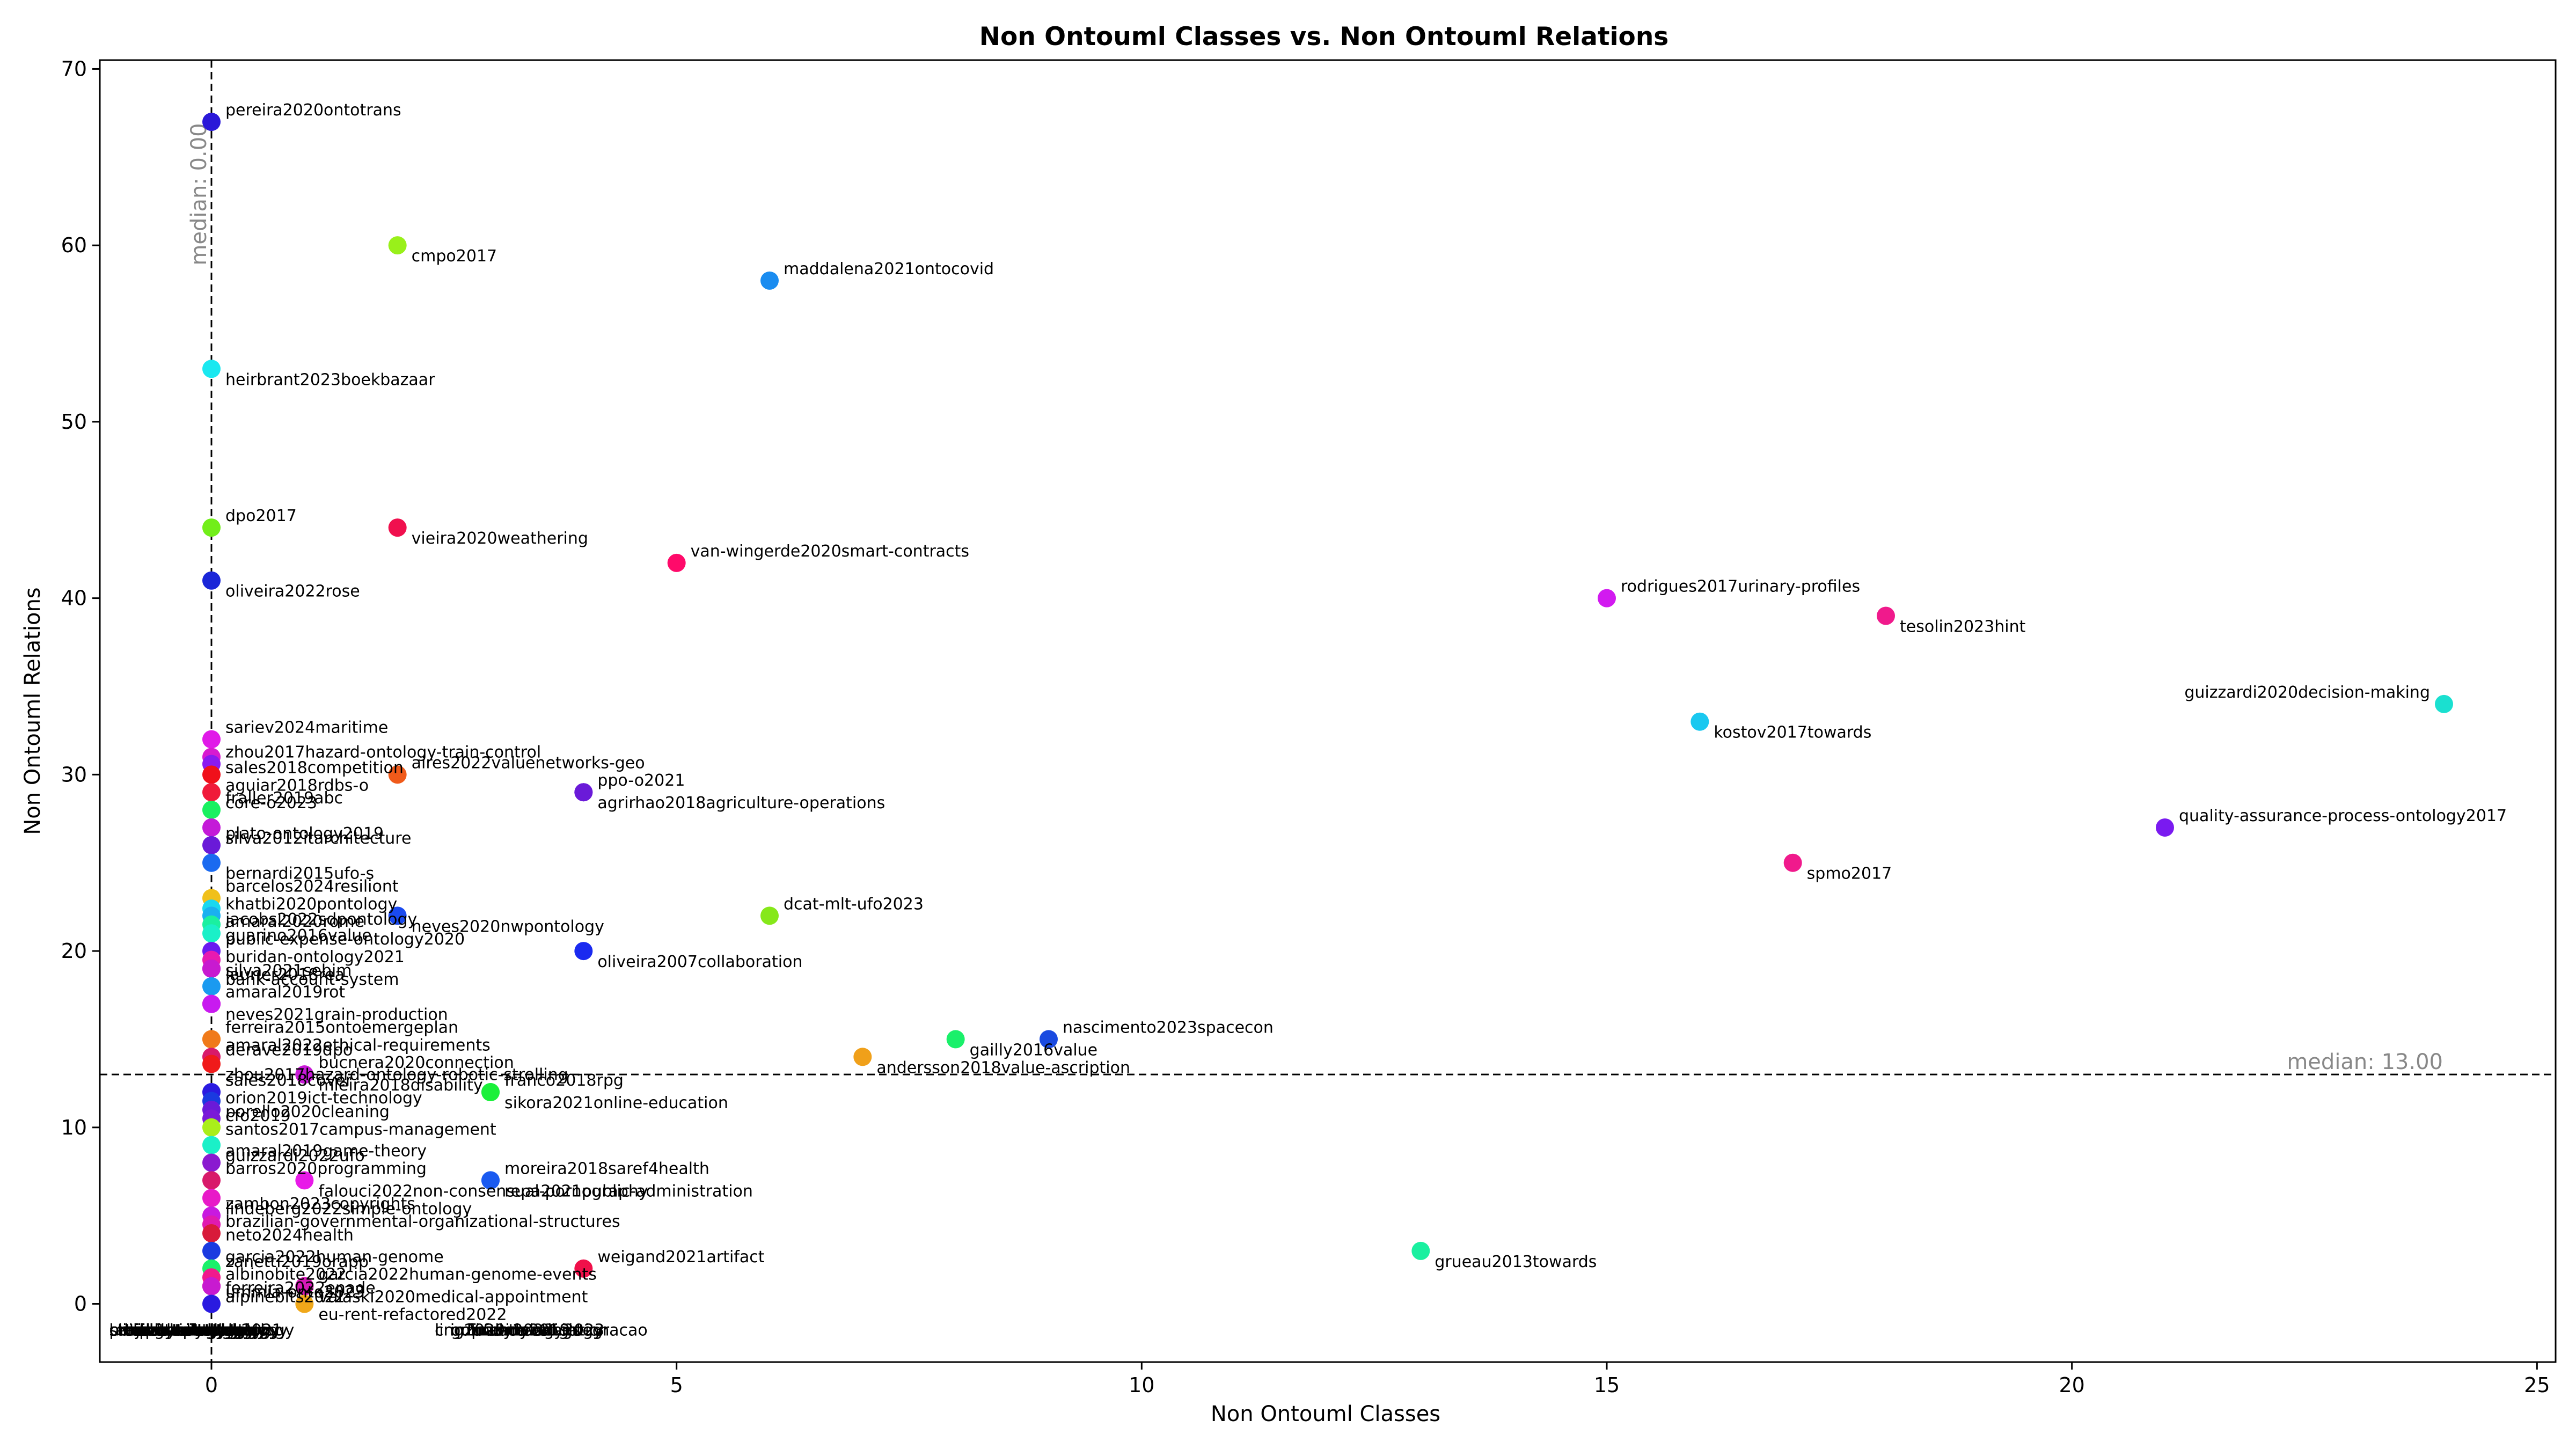 The image size is (2576, 1449). Describe the element at coordinates (32, 711) in the screenshot. I see `y-axis-label: Non Ontouml Relations` at that location.